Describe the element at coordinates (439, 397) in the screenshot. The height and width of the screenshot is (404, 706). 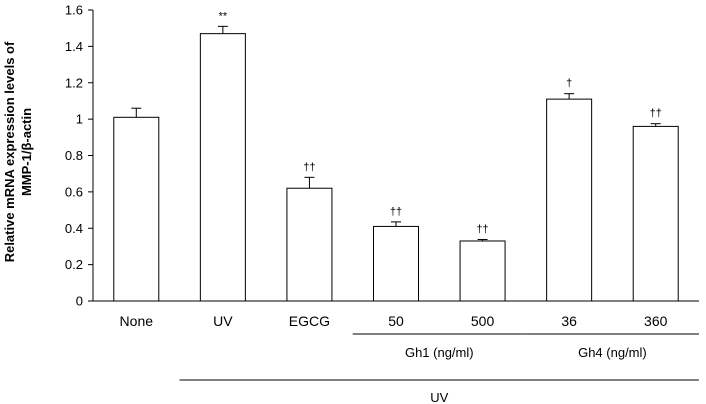
I see `group-label: UV` at that location.